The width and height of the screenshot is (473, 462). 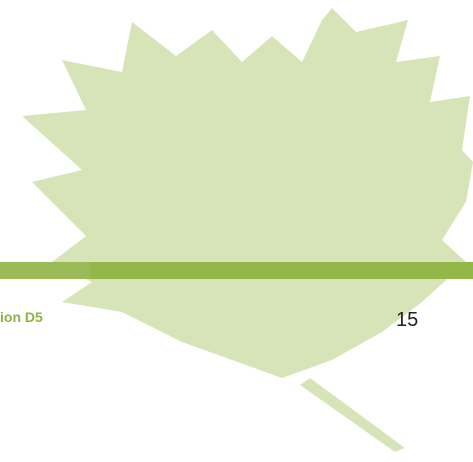 What do you see at coordinates (352, 415) in the screenshot?
I see `stem` at bounding box center [352, 415].